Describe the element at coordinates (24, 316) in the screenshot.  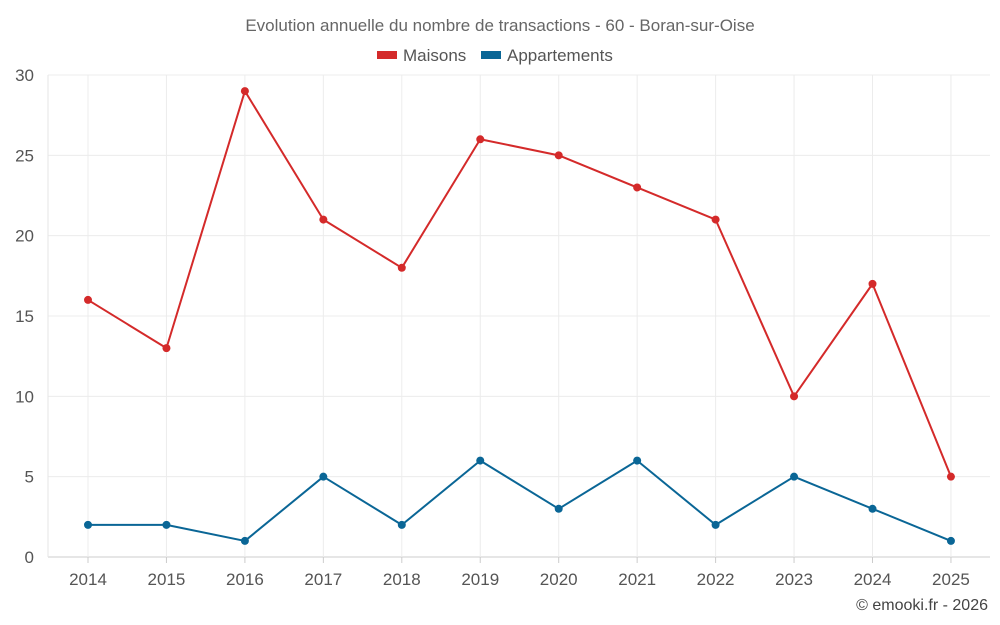
I see `y-tick-label: 15` at that location.